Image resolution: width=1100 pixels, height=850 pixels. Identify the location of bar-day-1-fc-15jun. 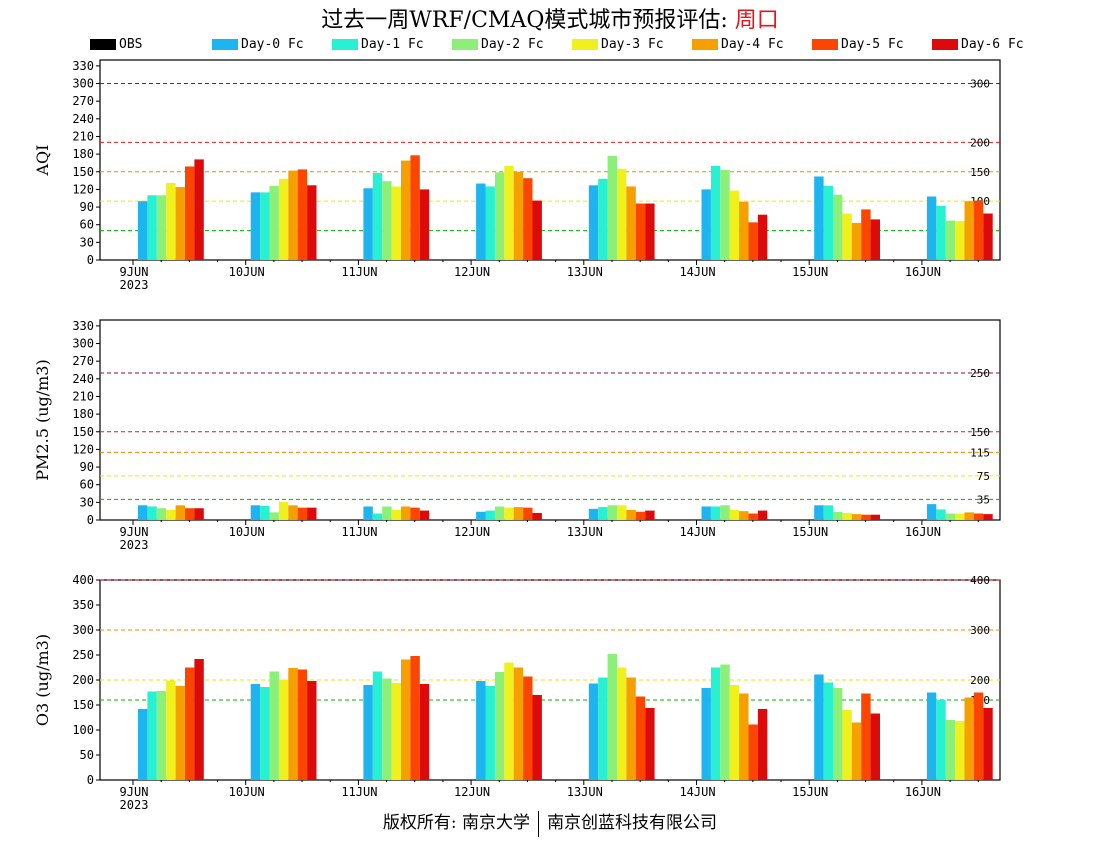
(828, 512).